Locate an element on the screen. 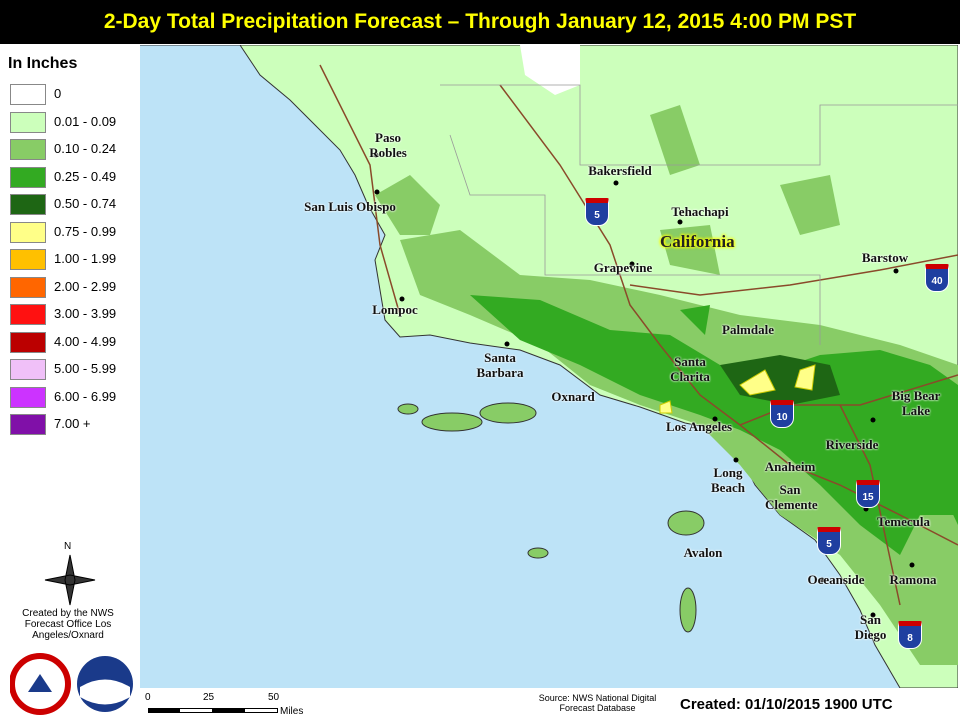  place-label: Bakersfield is located at coordinates (620, 170).